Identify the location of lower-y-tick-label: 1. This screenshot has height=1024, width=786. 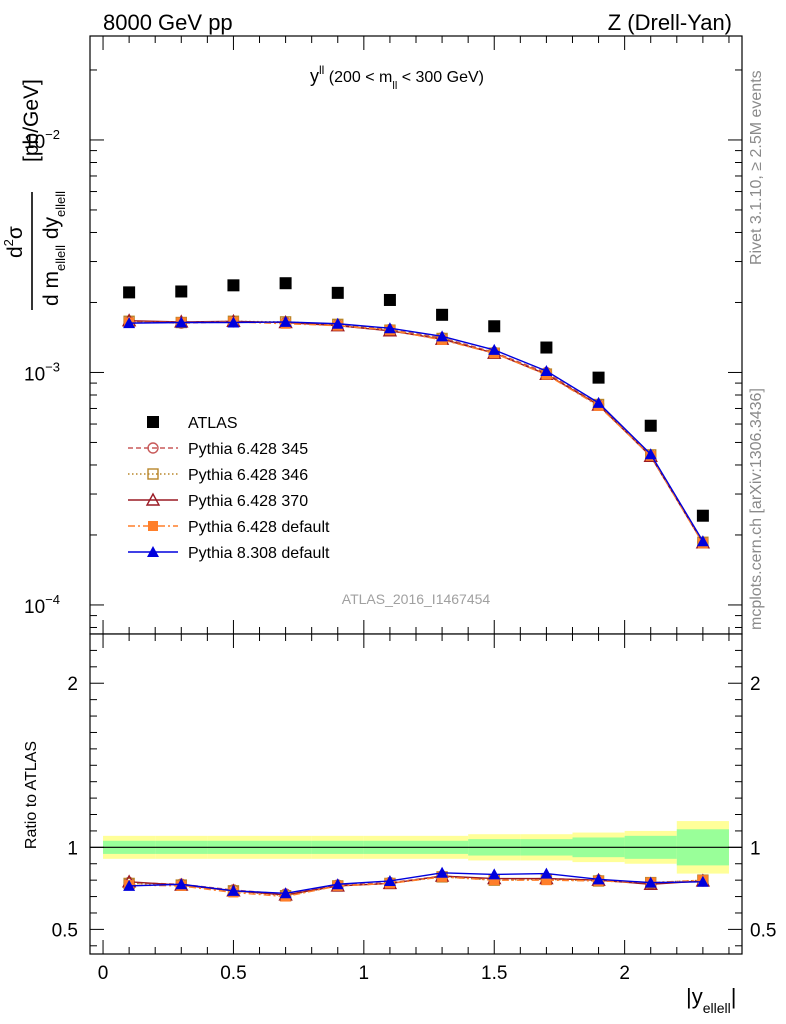
(72, 848).